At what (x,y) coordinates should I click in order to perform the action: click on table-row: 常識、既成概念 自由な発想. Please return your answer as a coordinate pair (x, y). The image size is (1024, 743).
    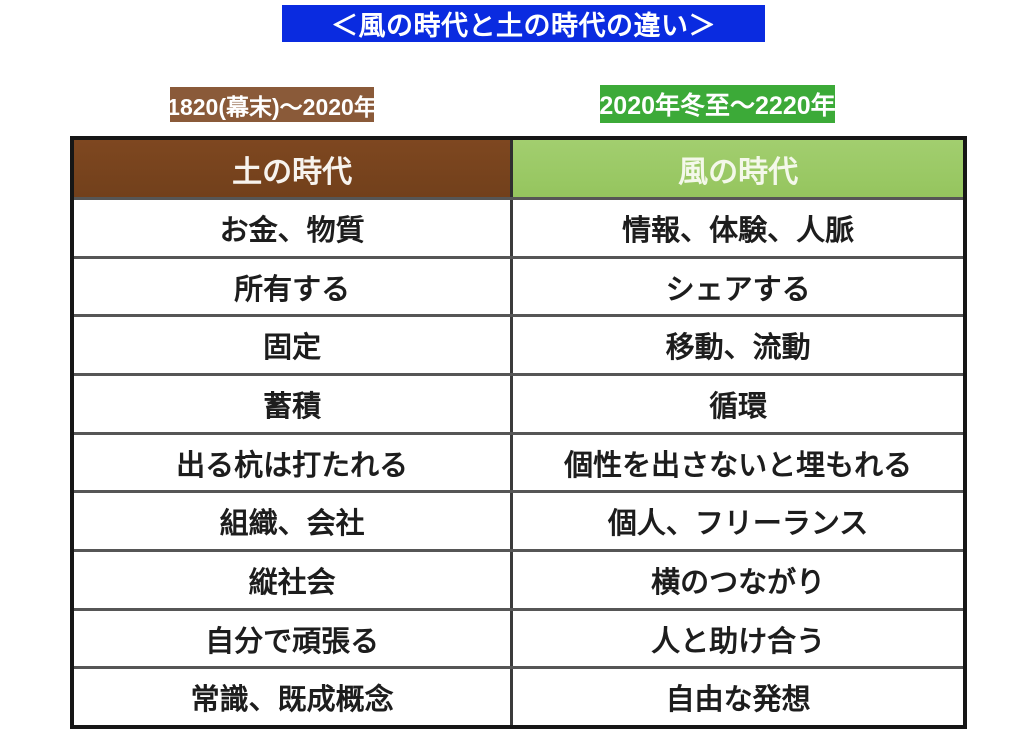
    Looking at the image, I should click on (518, 696).